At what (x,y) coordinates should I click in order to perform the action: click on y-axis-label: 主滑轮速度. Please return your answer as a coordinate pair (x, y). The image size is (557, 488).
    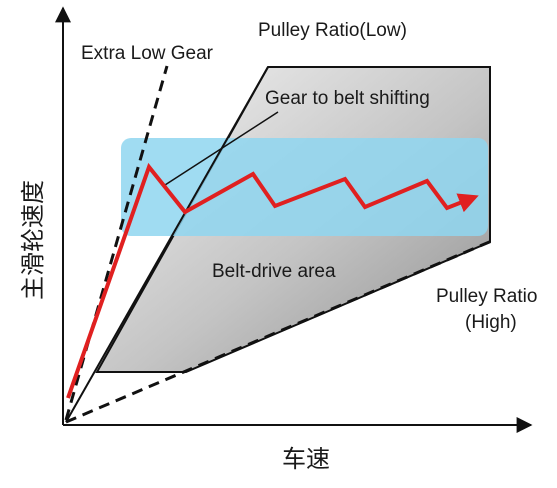
    Looking at the image, I should click on (33, 240).